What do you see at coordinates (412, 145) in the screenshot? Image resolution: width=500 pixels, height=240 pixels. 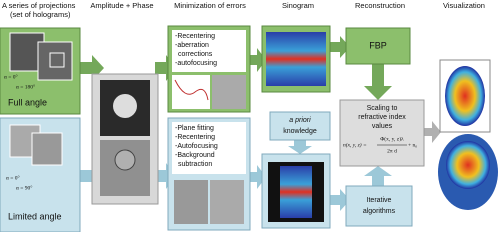 I see `formula-part: + n₀` at bounding box center [412, 145].